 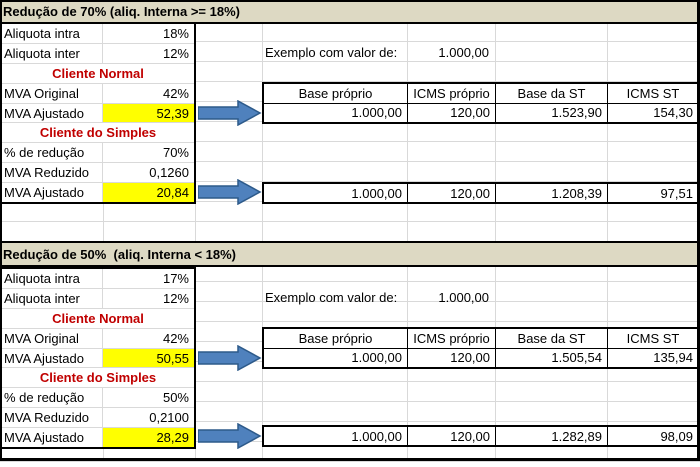 I want to click on section1-title: Redução de 70% (aliq. Interna >= 18%), so click(x=121, y=11).